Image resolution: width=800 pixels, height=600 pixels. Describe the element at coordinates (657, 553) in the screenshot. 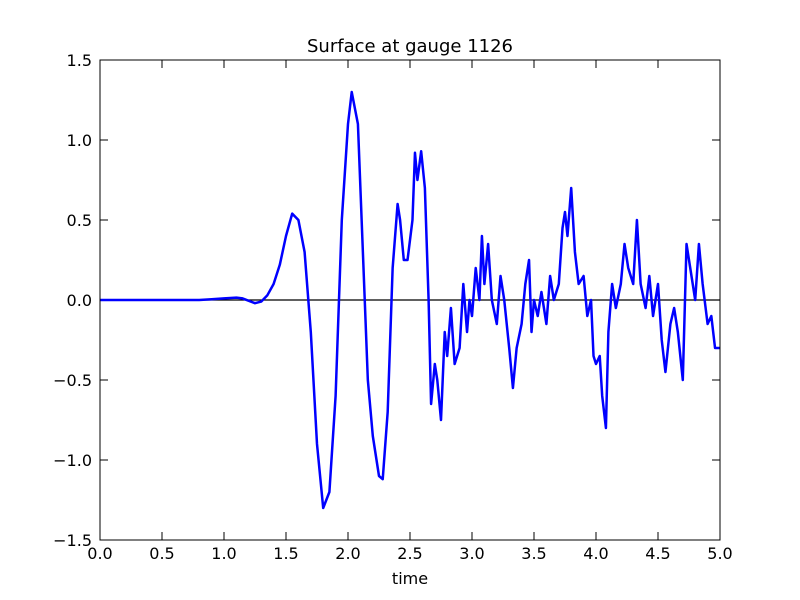

I see `x-tick-label: 4.5` at that location.